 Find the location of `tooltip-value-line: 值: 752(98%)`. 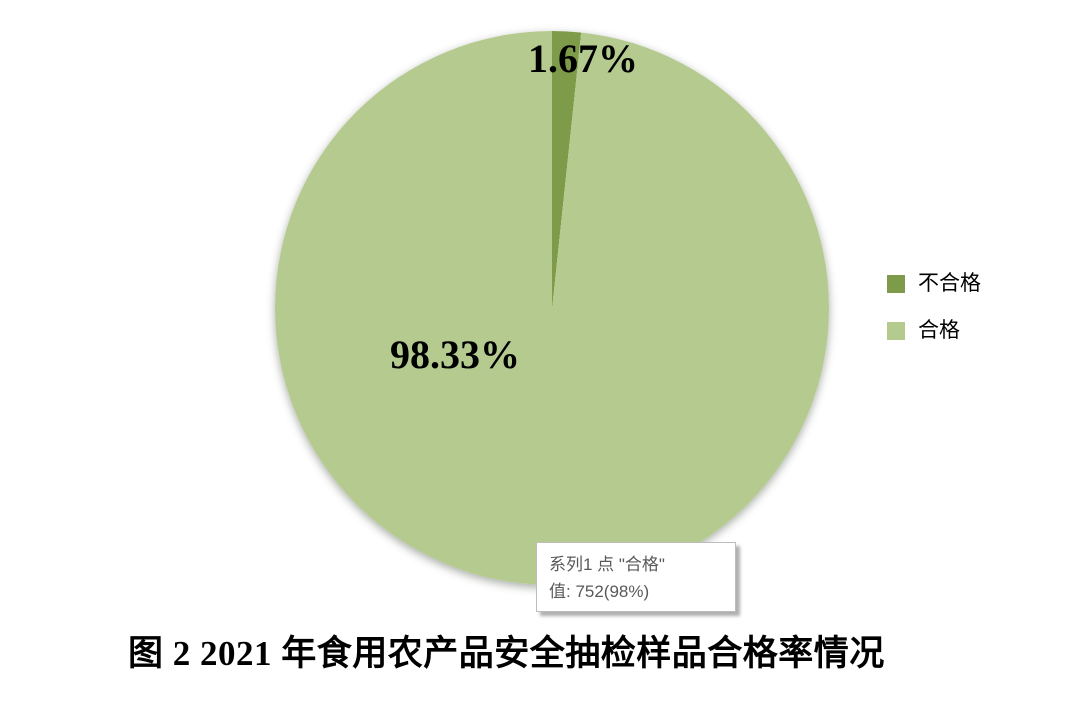

tooltip-value-line: 值: 752(98%) is located at coordinates (599, 591).